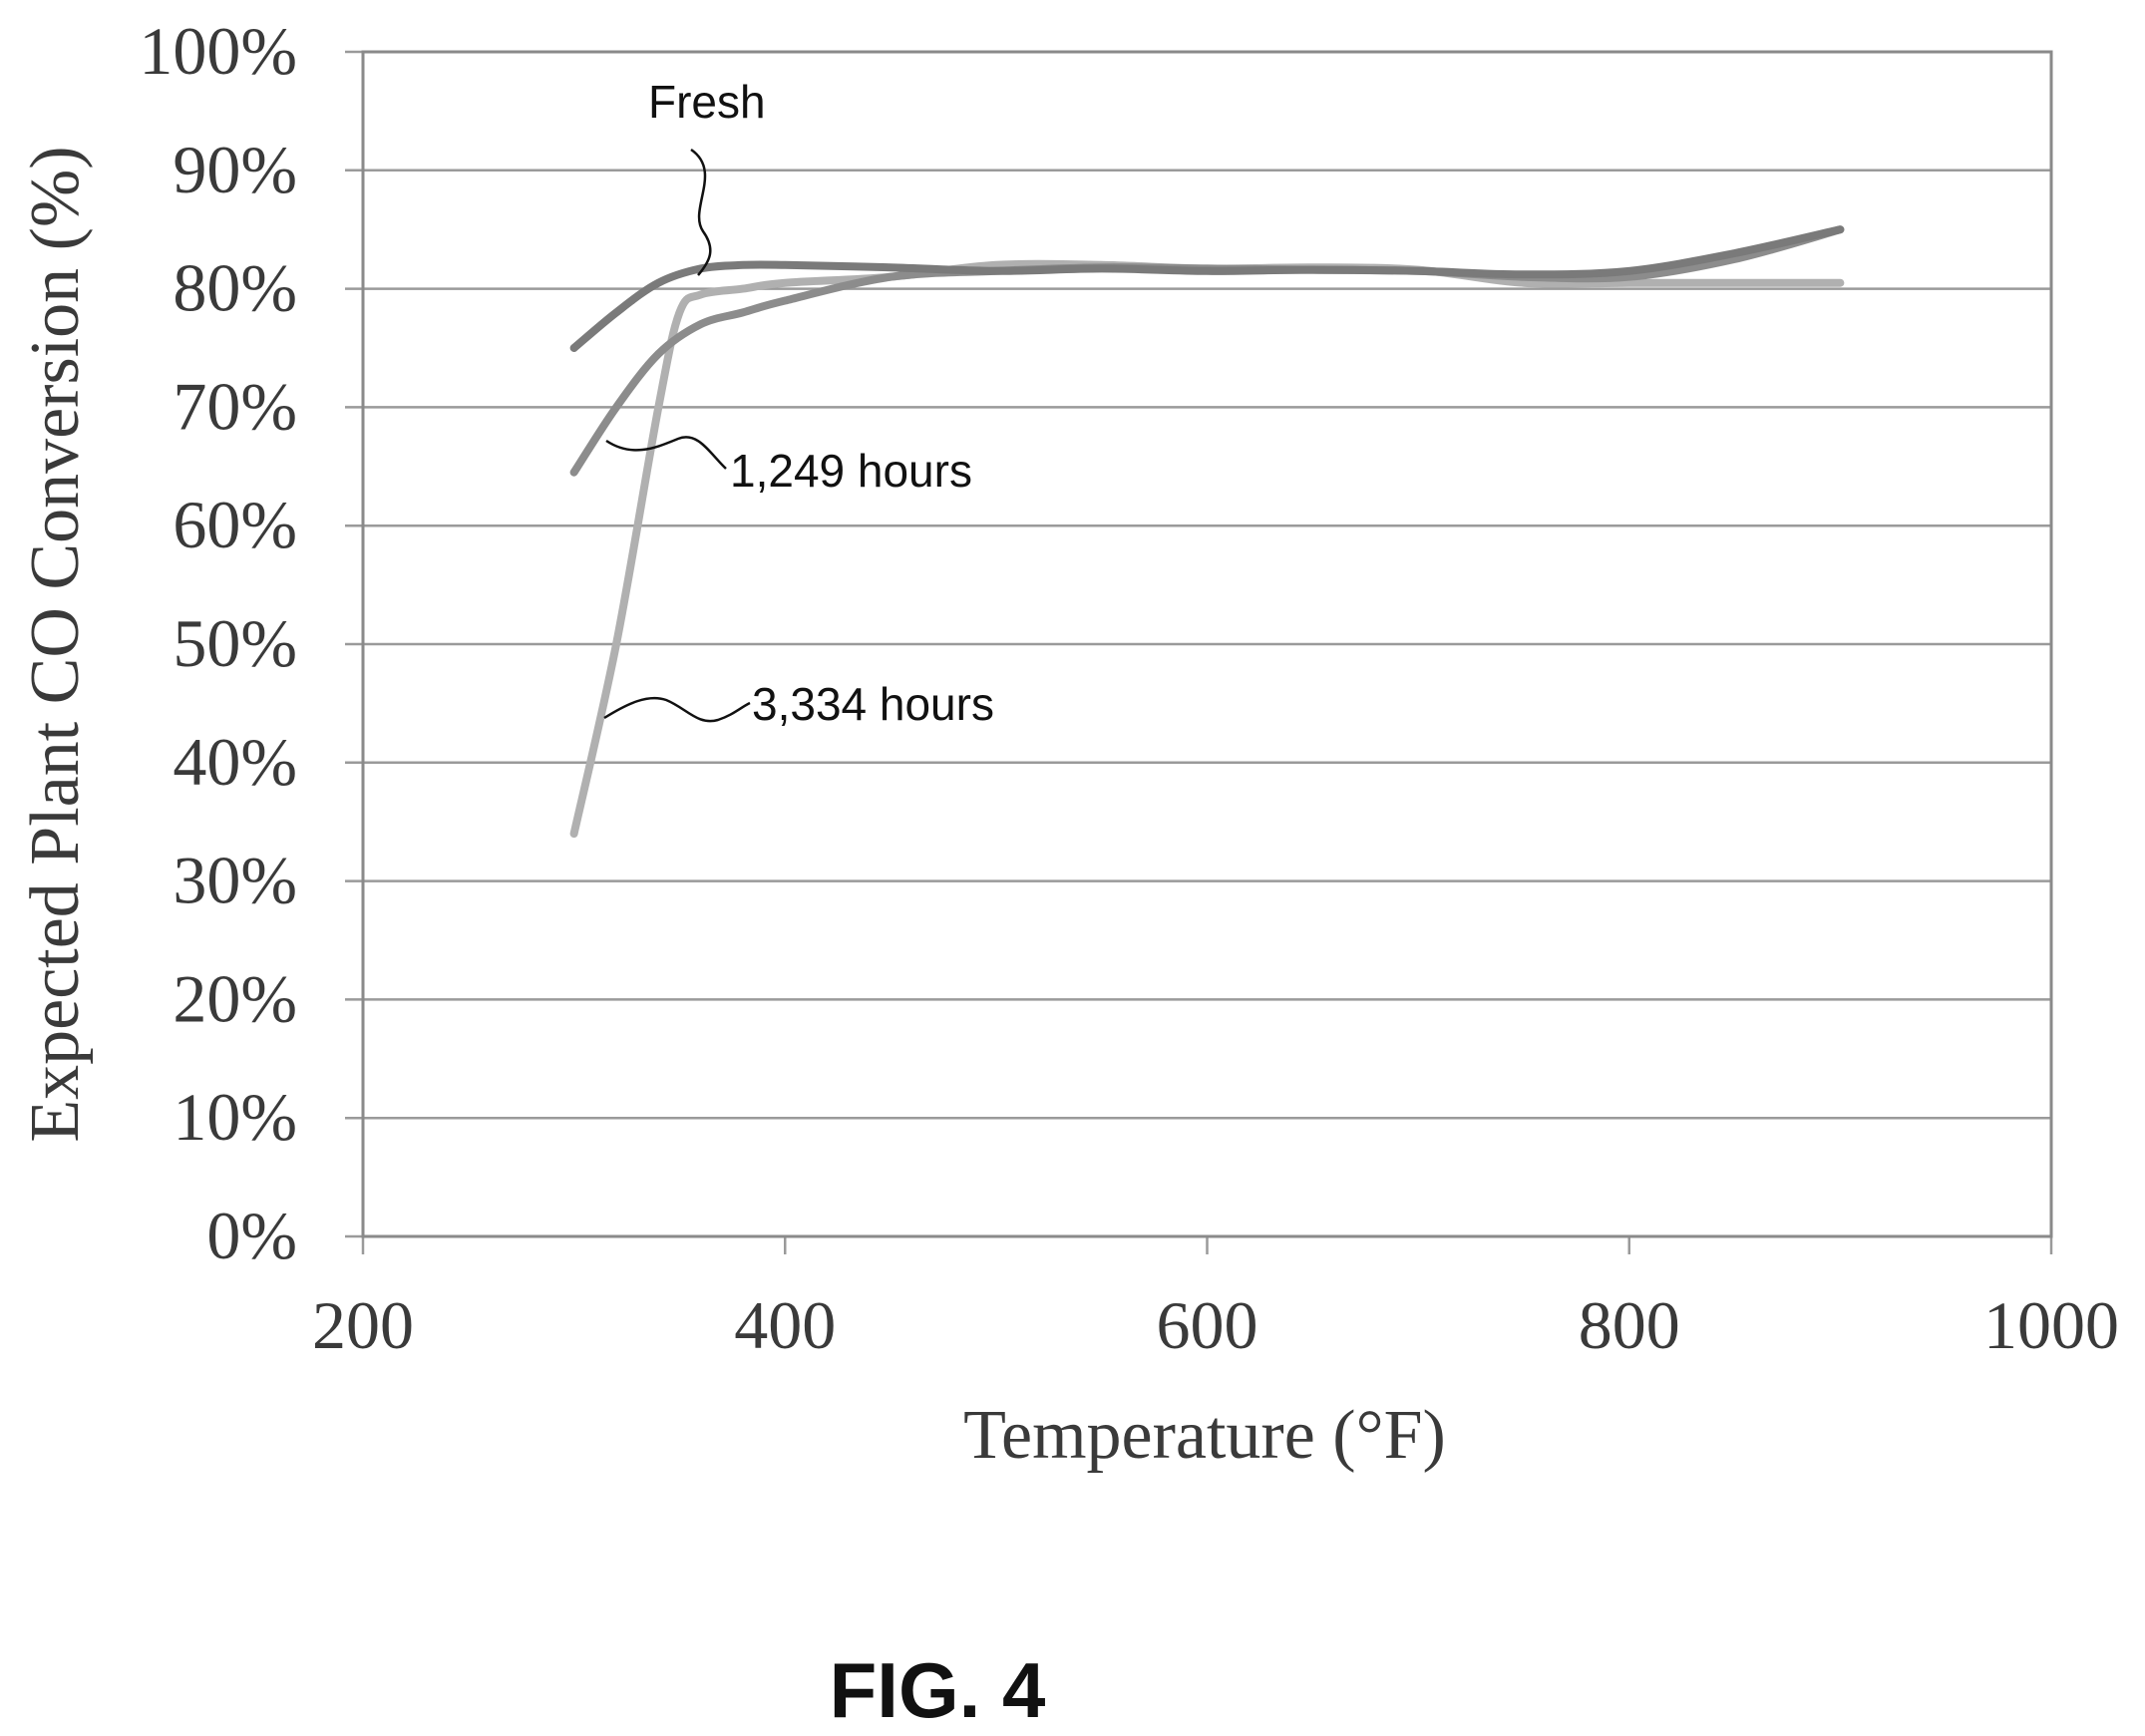  I want to click on x-tick-label: 600, so click(1207, 1325).